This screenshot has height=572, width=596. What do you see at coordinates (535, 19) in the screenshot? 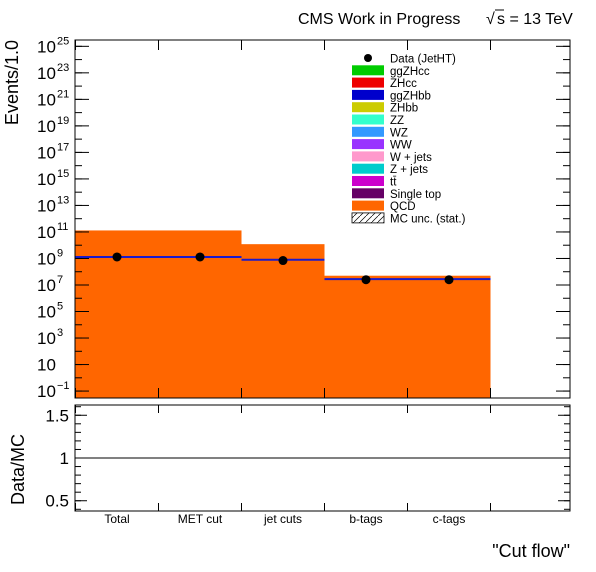
I see `energy-label: s = 13 TeV` at bounding box center [535, 19].